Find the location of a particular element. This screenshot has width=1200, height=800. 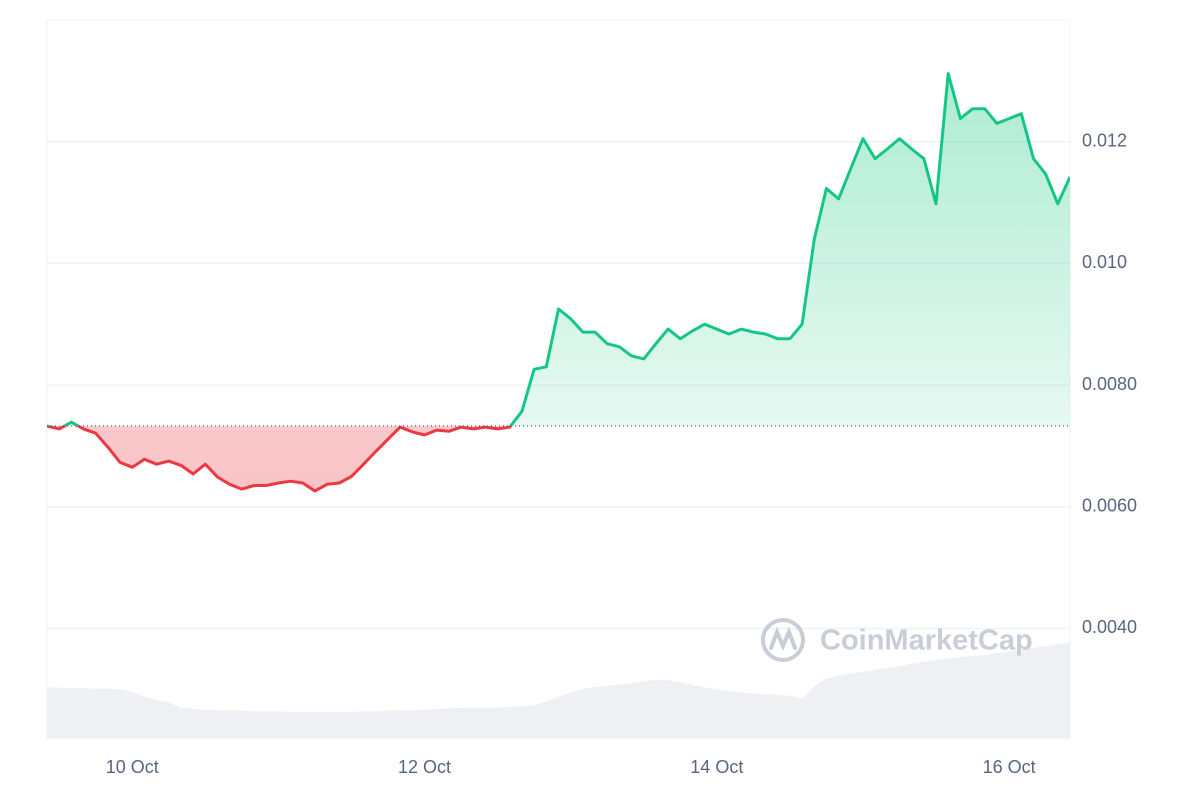

x-tick-label: 16 Oct is located at coordinates (1009, 767).